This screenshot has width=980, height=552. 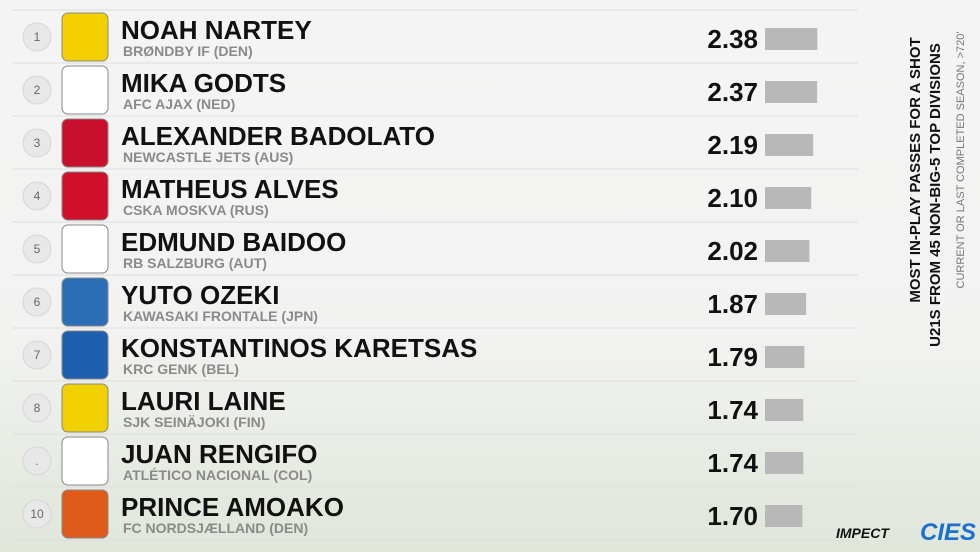 I want to click on rank: 2, so click(x=37, y=90).